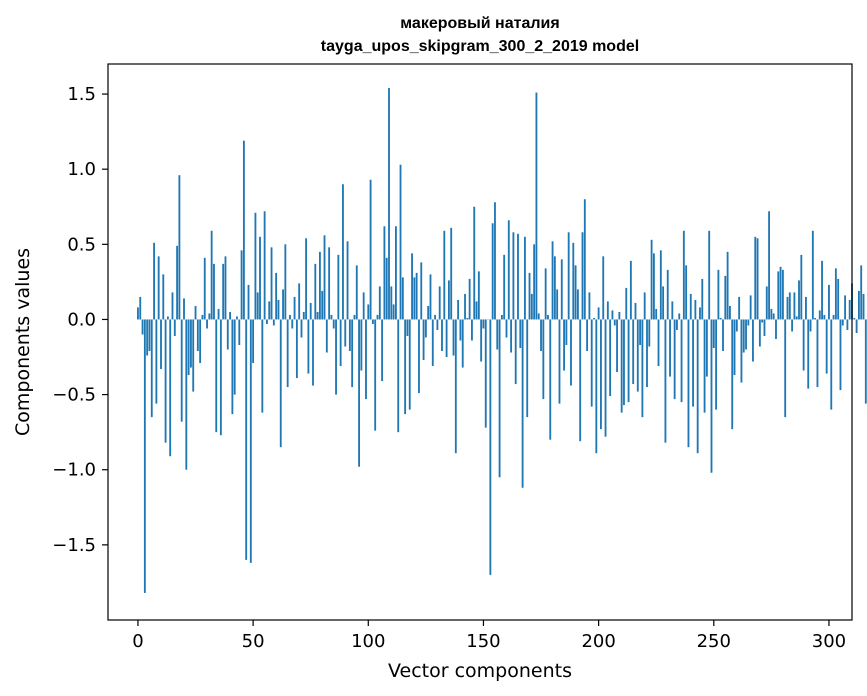 The width and height of the screenshot is (867, 696). I want to click on x-tick-label: 200, so click(598, 641).